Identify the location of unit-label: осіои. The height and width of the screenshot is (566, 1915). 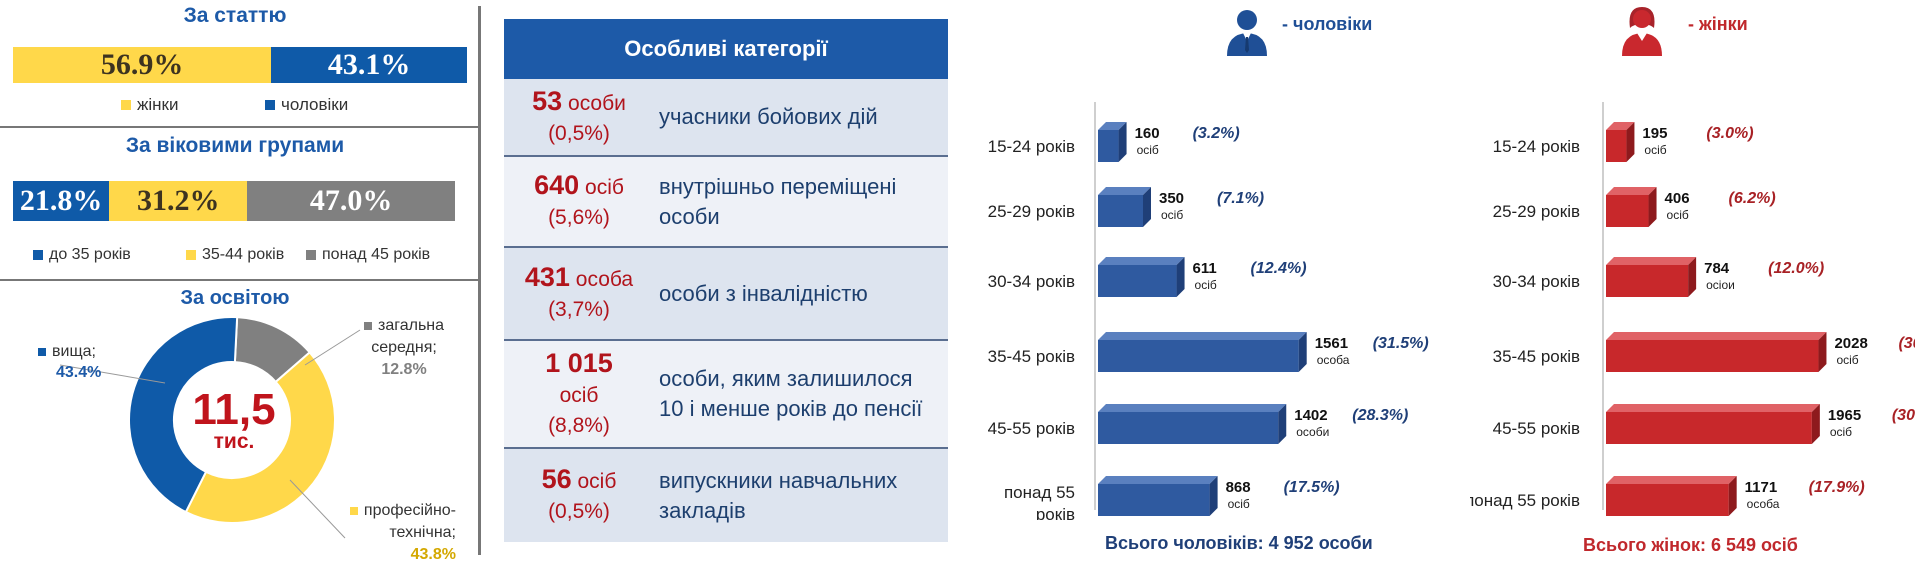
(1720, 285).